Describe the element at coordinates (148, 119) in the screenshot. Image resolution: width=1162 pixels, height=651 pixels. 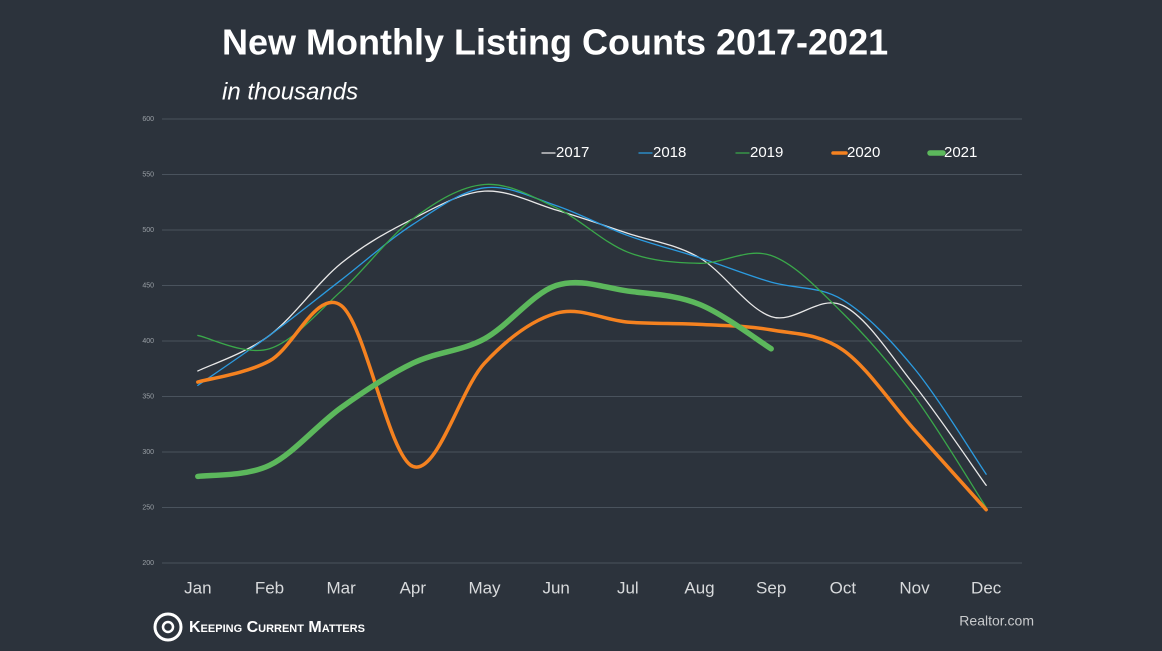
I see `y-tick-label: 600` at that location.